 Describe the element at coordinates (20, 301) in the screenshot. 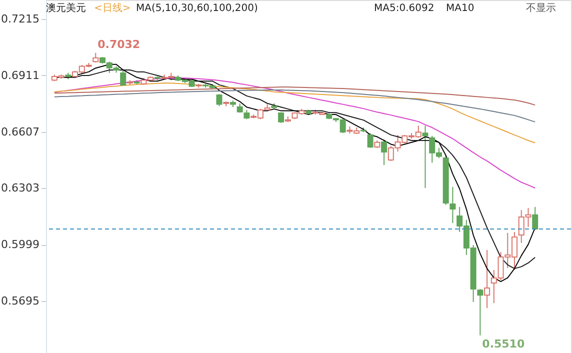

I see `y-tick-label: 0.5695` at that location.